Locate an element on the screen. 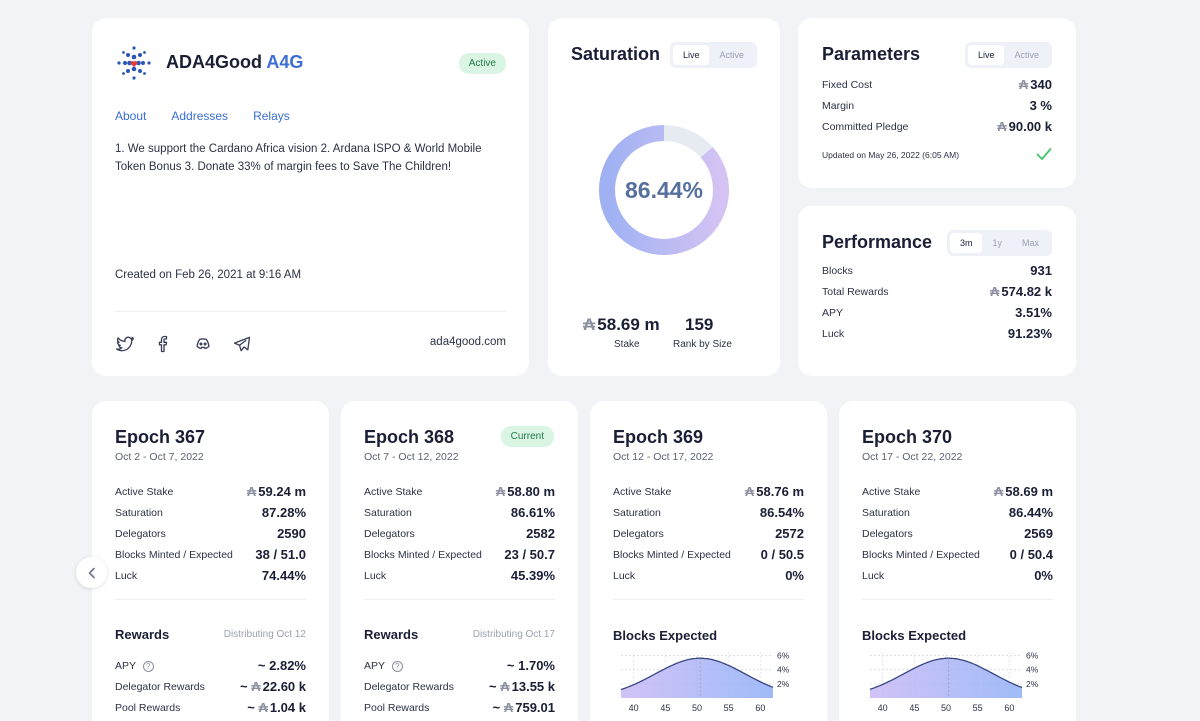 The width and height of the screenshot is (1200, 721). stat-value: 87.28% is located at coordinates (283, 512).